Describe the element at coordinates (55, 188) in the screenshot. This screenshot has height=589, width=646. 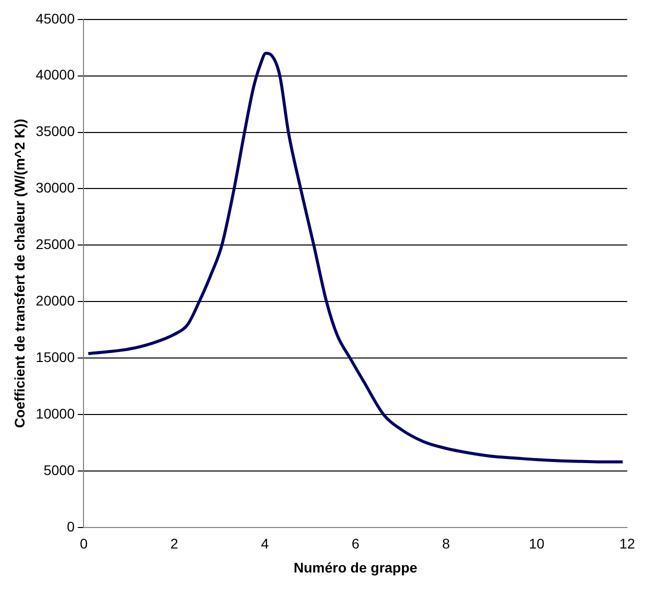
I see `y-tick-label: 30000` at that location.